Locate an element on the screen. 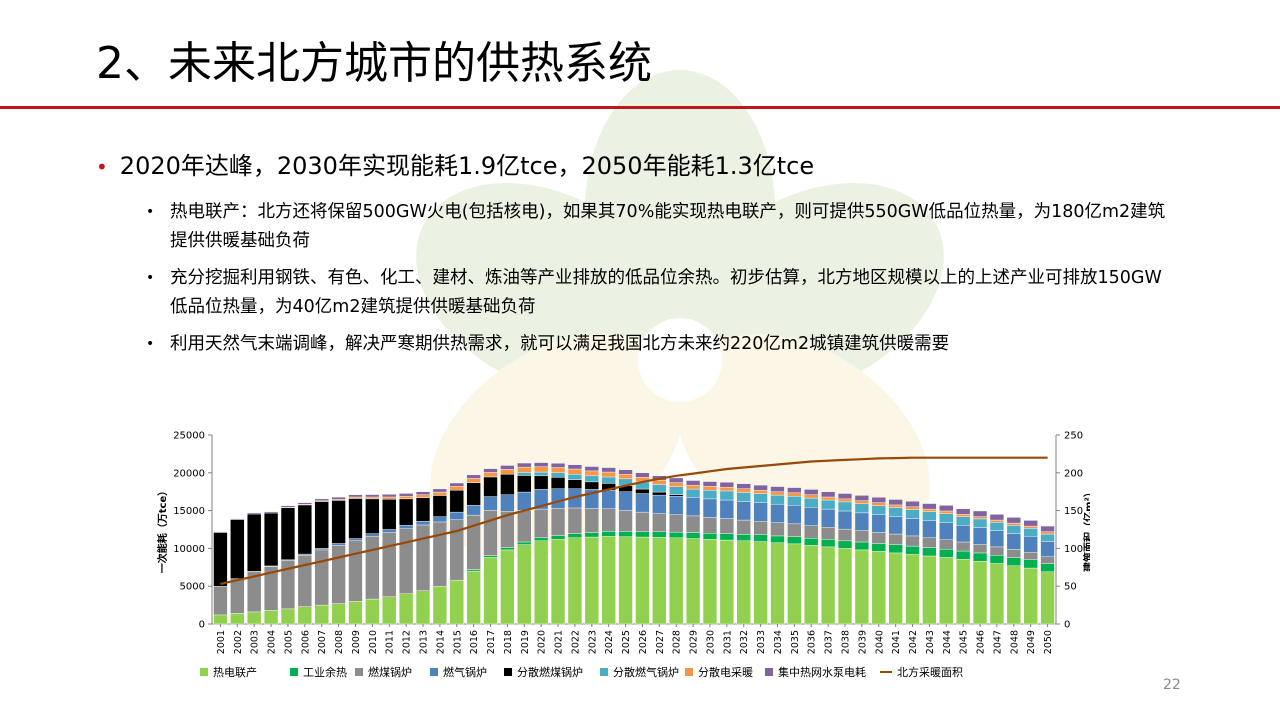 The image size is (1280, 720). title-divider is located at coordinates (640, 107).